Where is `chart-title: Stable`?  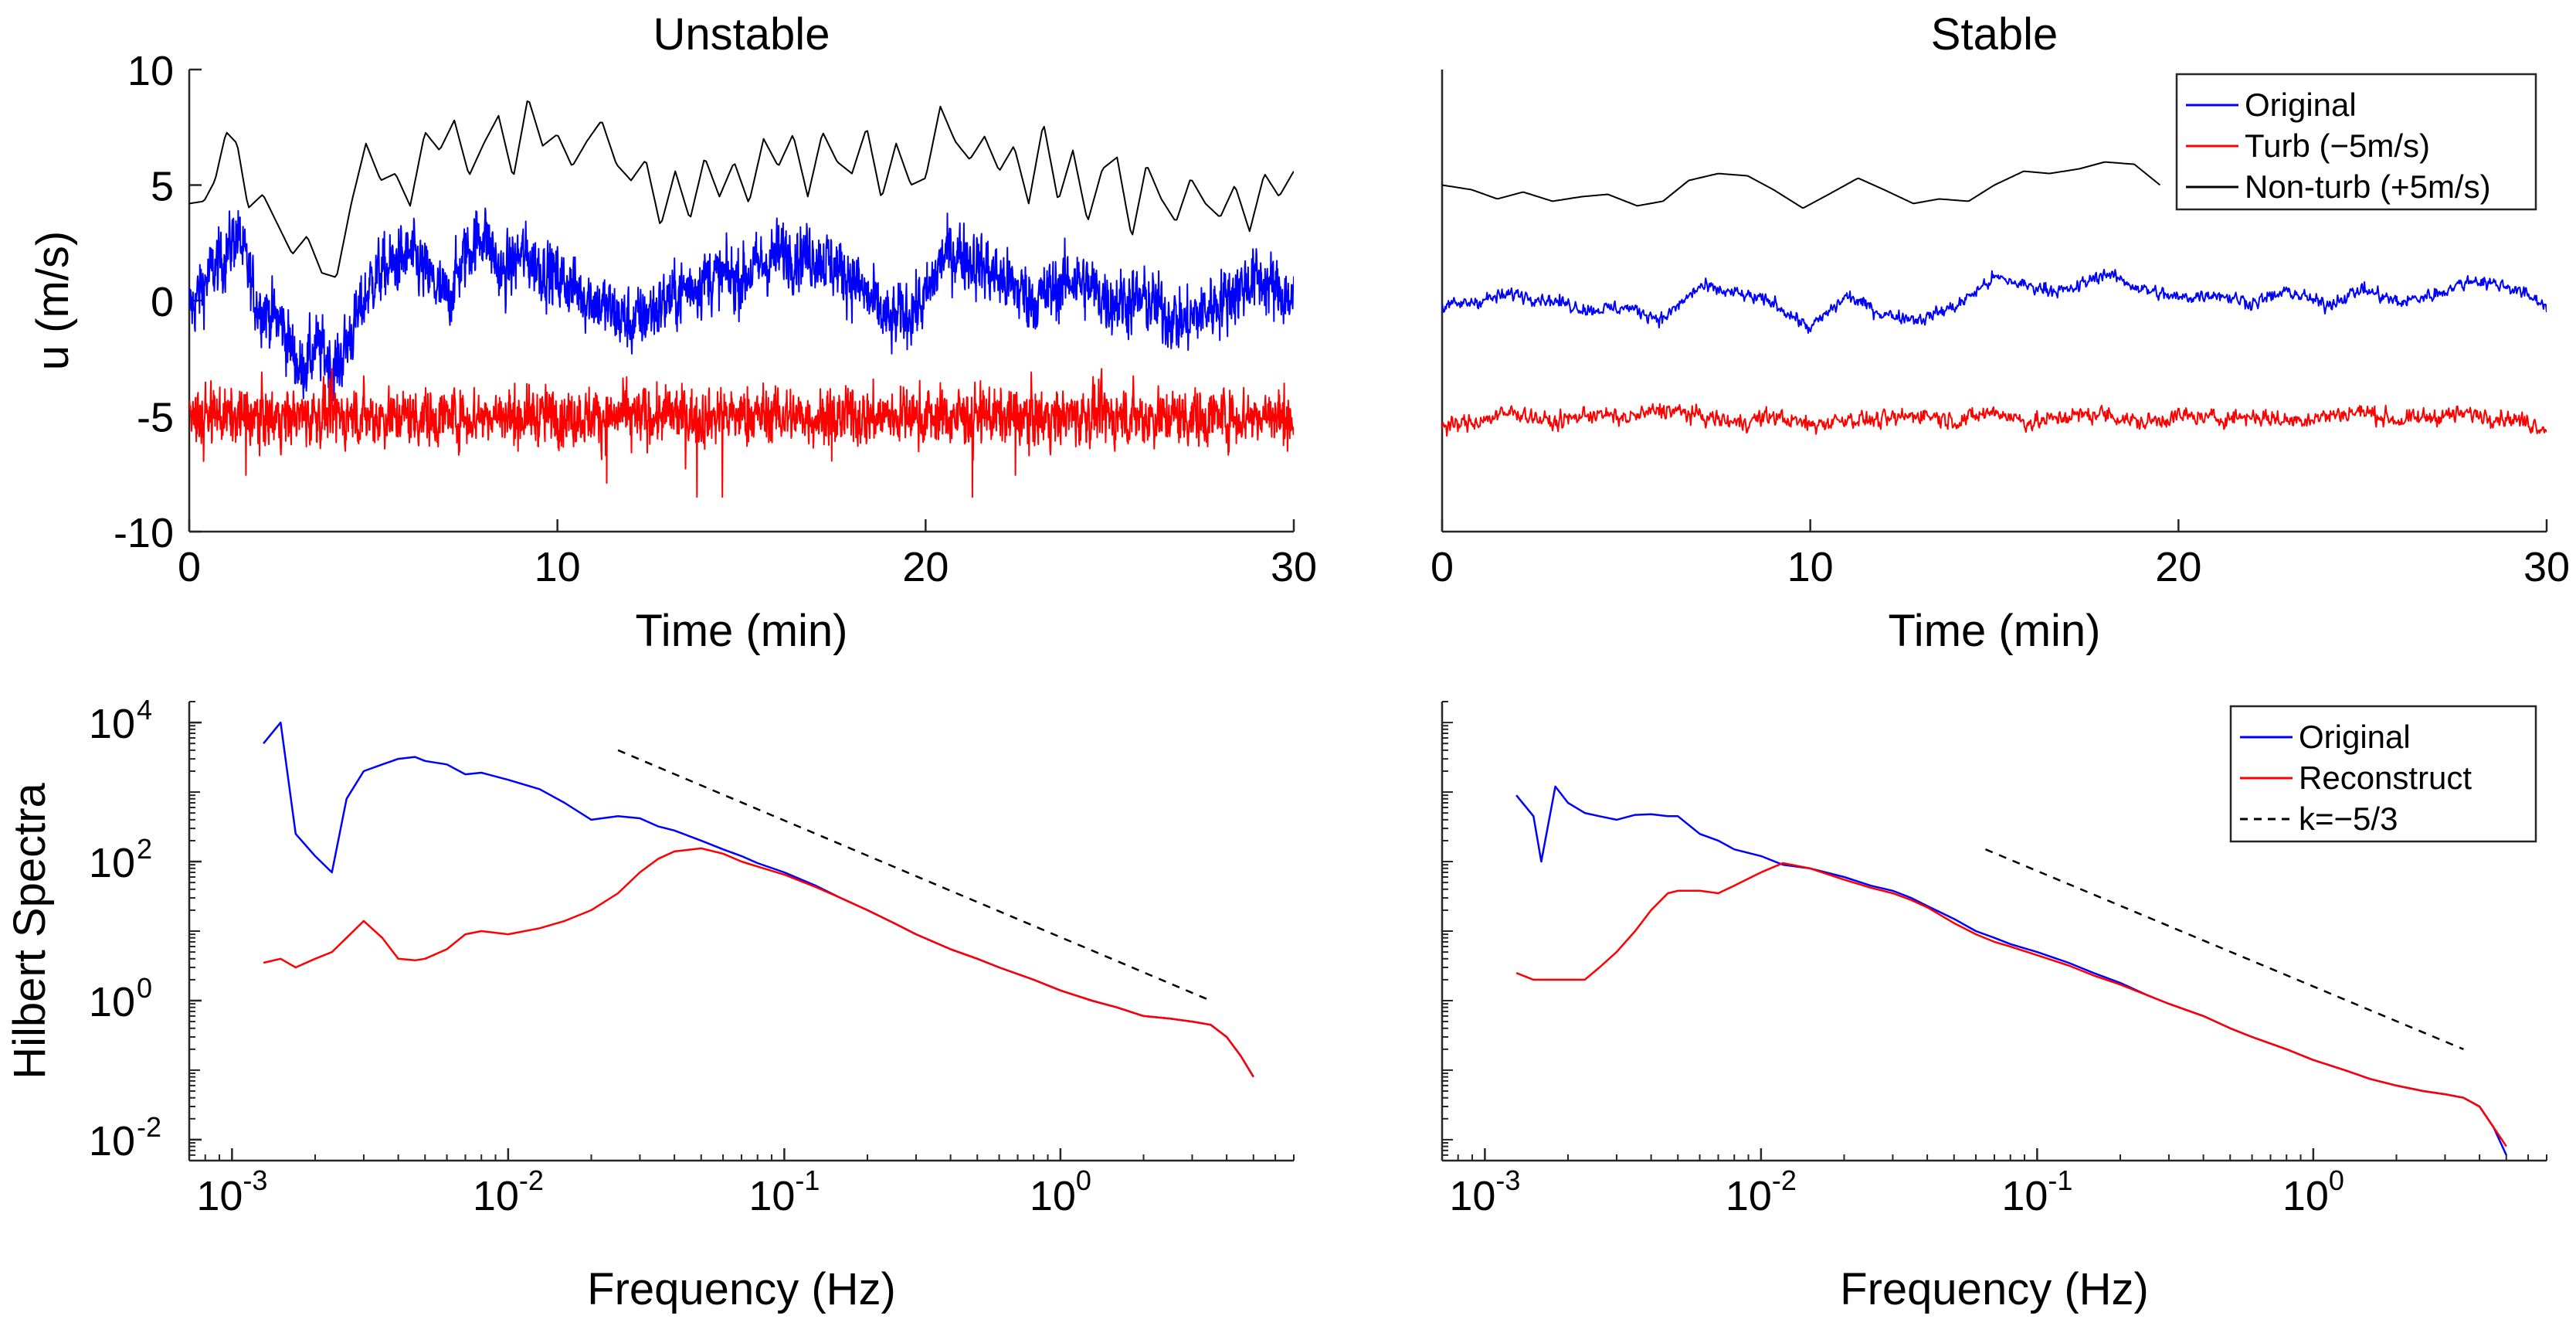 chart-title: Stable is located at coordinates (1995, 34).